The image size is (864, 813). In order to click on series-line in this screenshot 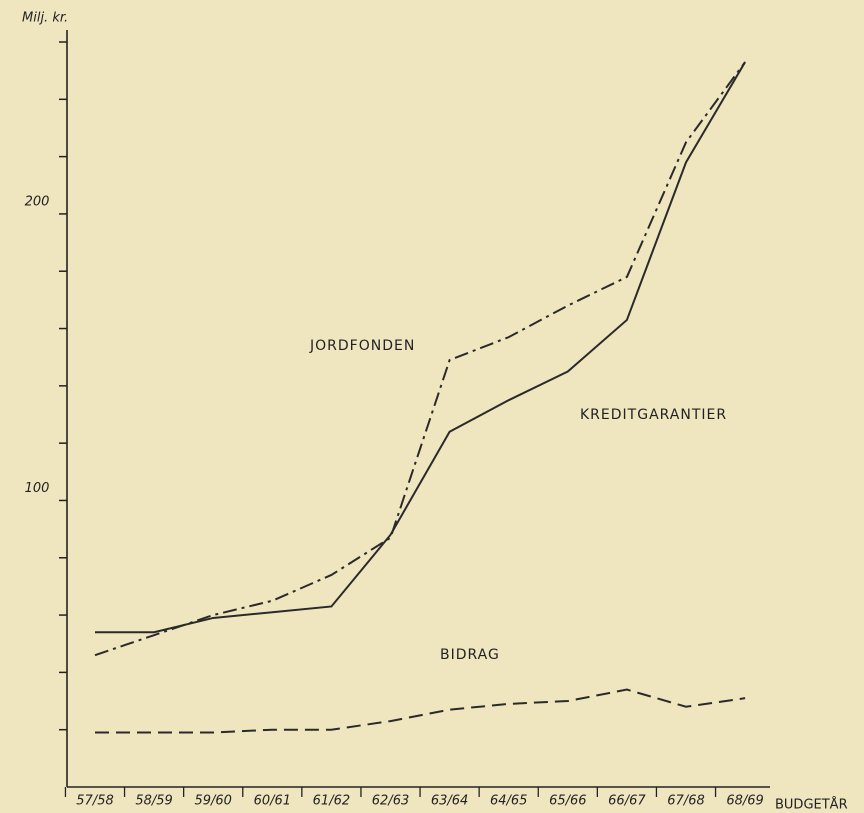, I will do `click(420, 711)`.